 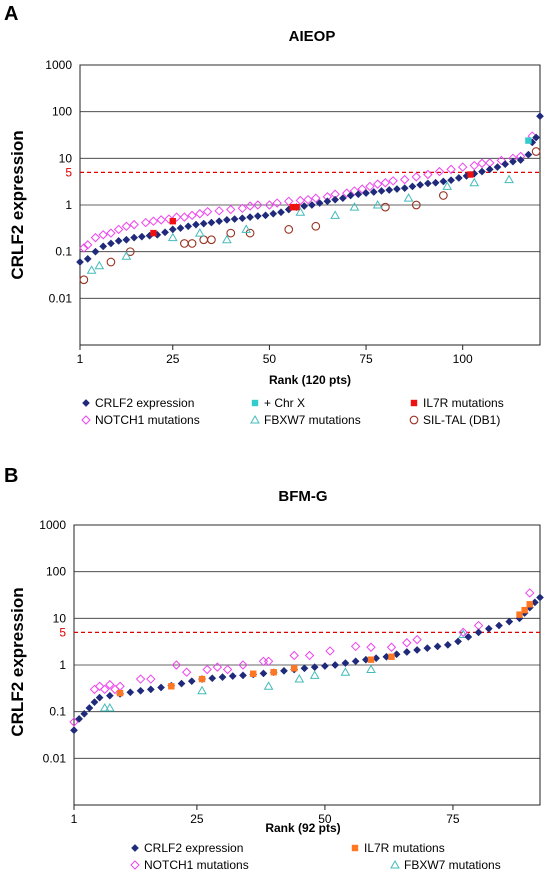 I want to click on legend-label-il7r: IL7R mutations, so click(x=404, y=848).